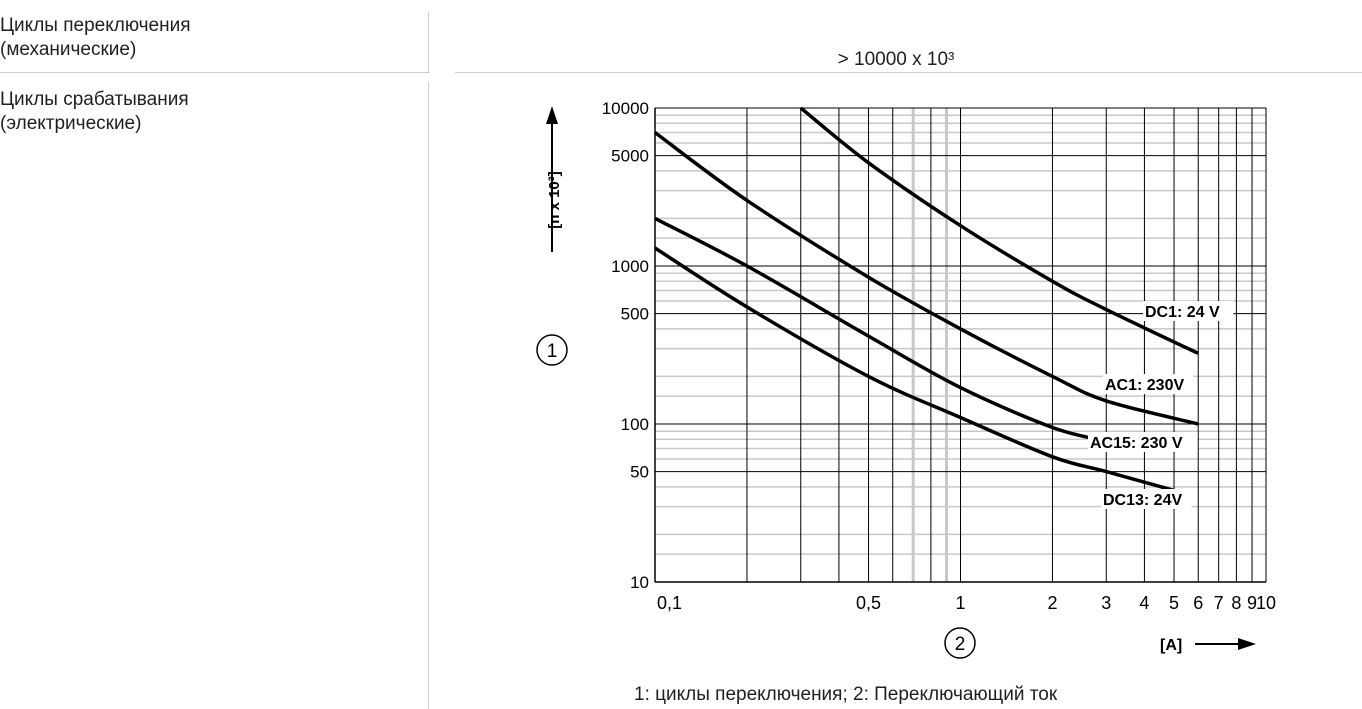  I want to click on y-tick-label: 10000, so click(625, 108).